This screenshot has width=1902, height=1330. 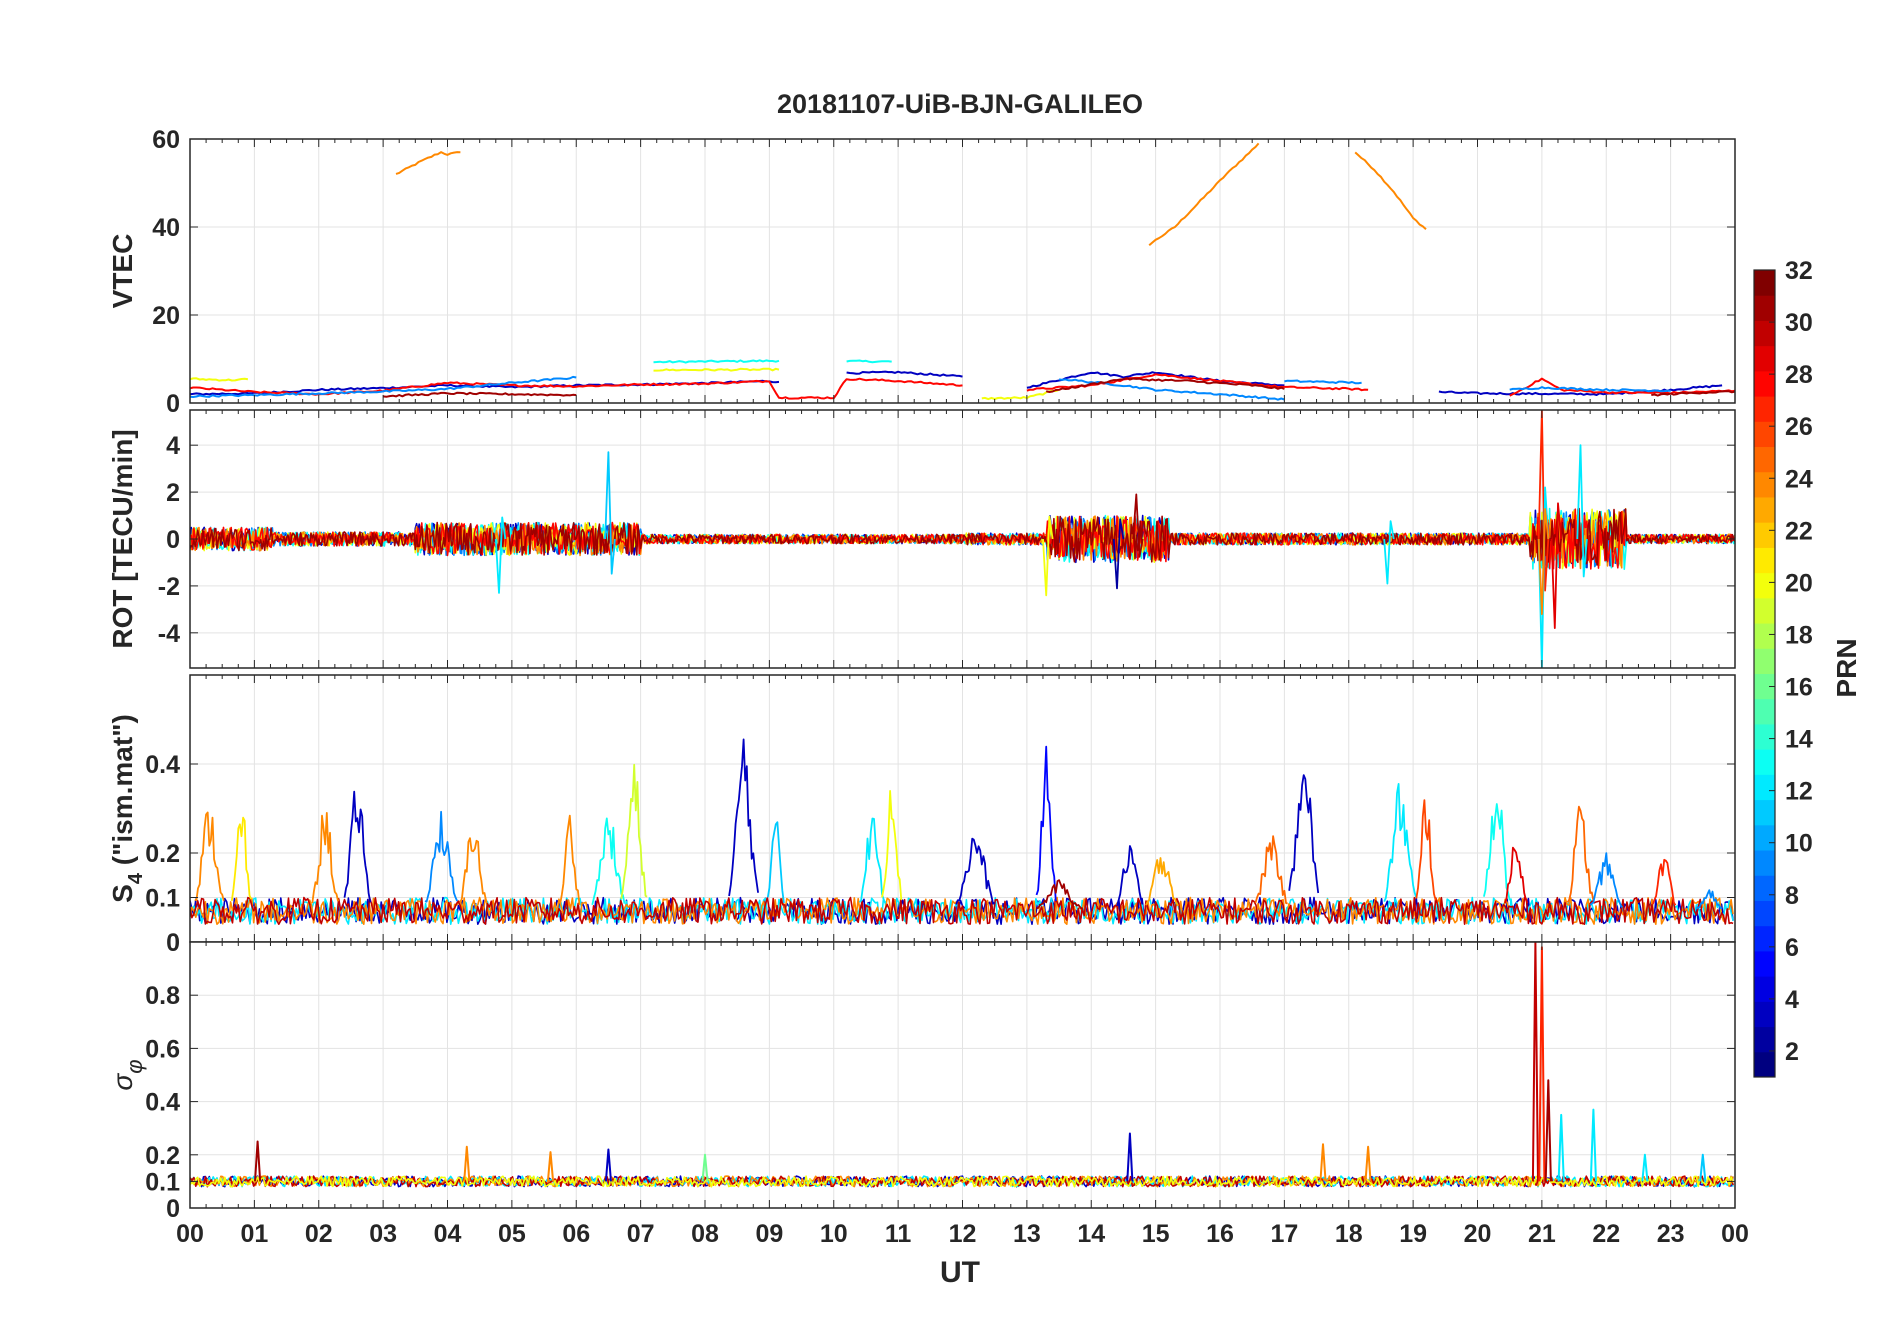 What do you see at coordinates (898, 1234) in the screenshot?
I see `x-tick-label: 11` at bounding box center [898, 1234].